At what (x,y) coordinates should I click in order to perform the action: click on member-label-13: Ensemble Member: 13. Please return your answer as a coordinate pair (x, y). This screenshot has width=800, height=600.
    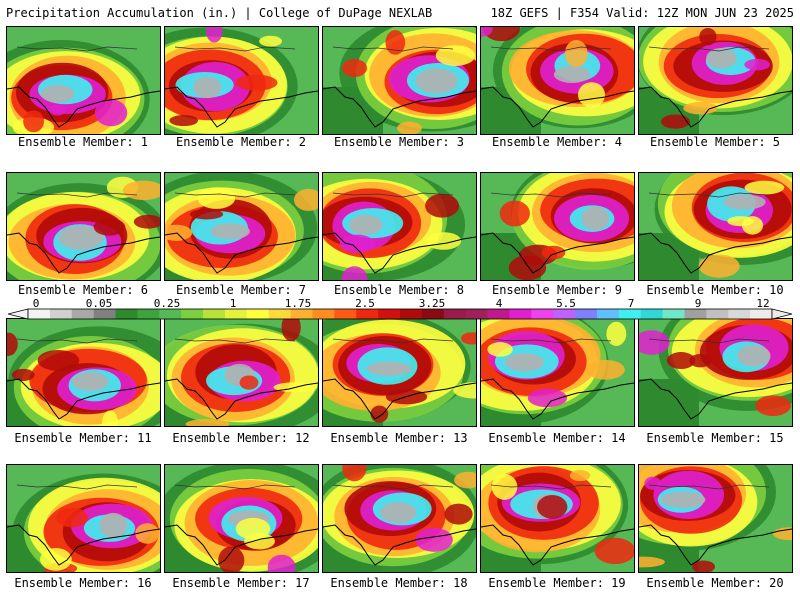
    Looking at the image, I should click on (399, 438).